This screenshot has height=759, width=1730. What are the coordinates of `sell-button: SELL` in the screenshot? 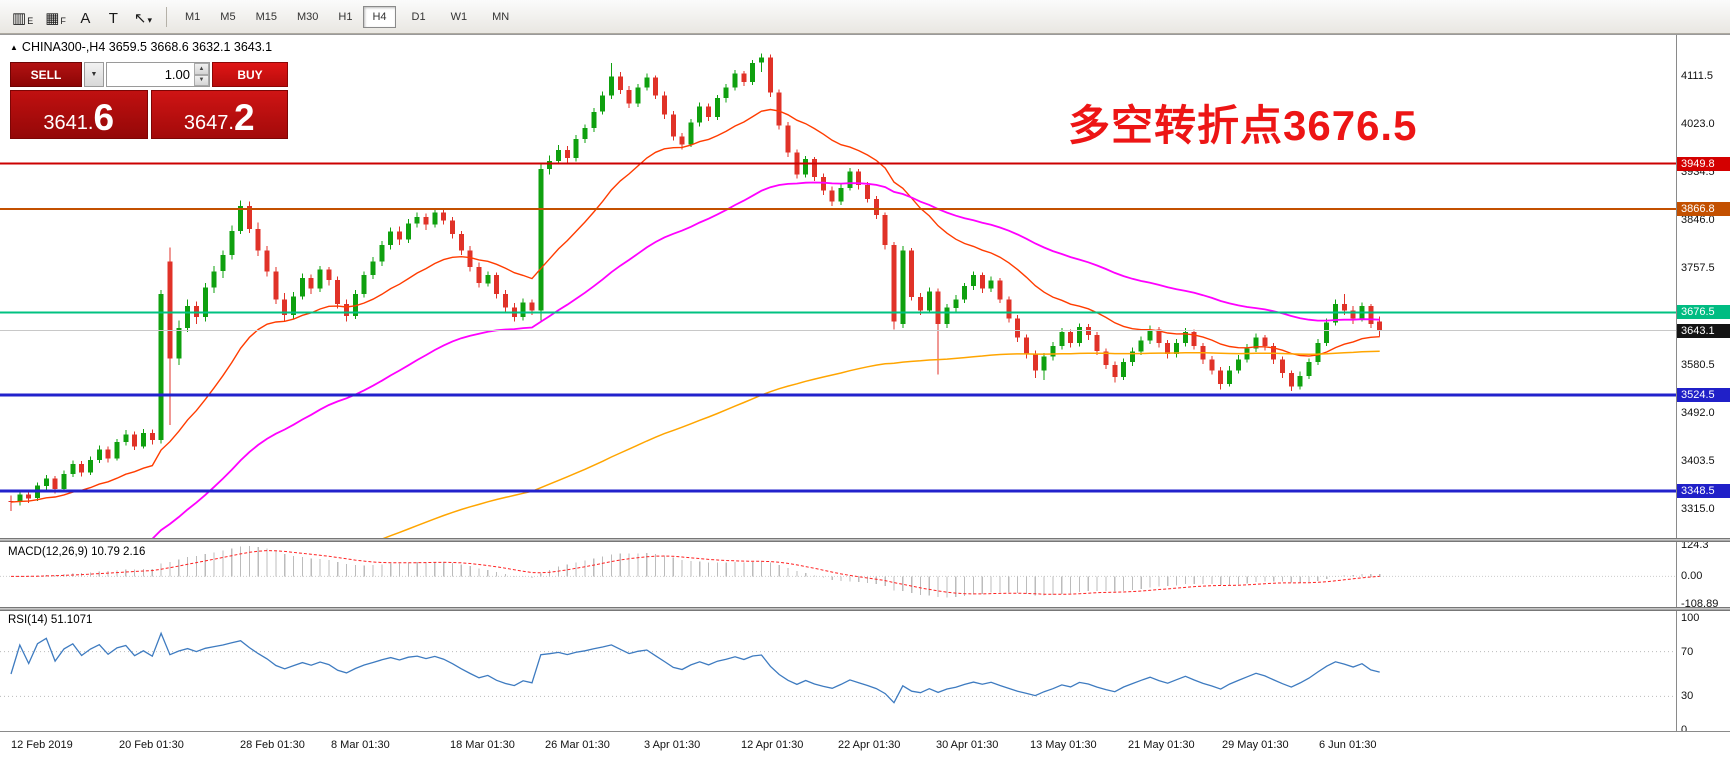 It's located at (46, 74).